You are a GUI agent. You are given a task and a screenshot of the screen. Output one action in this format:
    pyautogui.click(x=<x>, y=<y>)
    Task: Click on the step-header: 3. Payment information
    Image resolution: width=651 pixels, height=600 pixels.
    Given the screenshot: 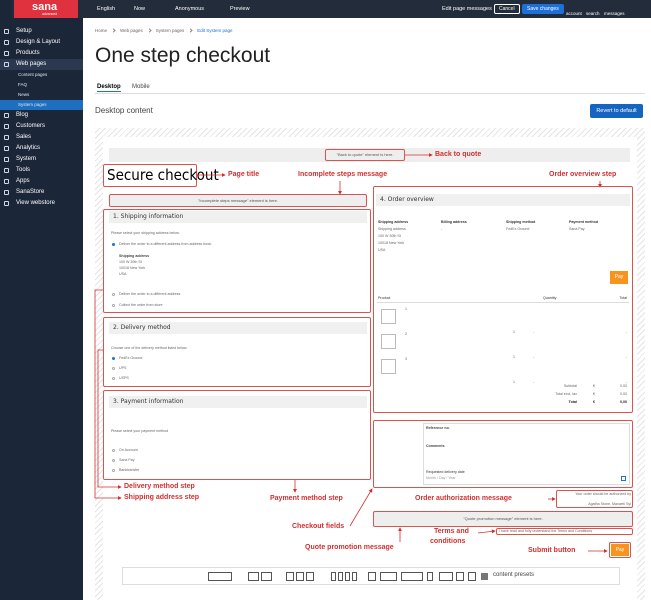 What is the action you would take?
    pyautogui.click(x=238, y=402)
    